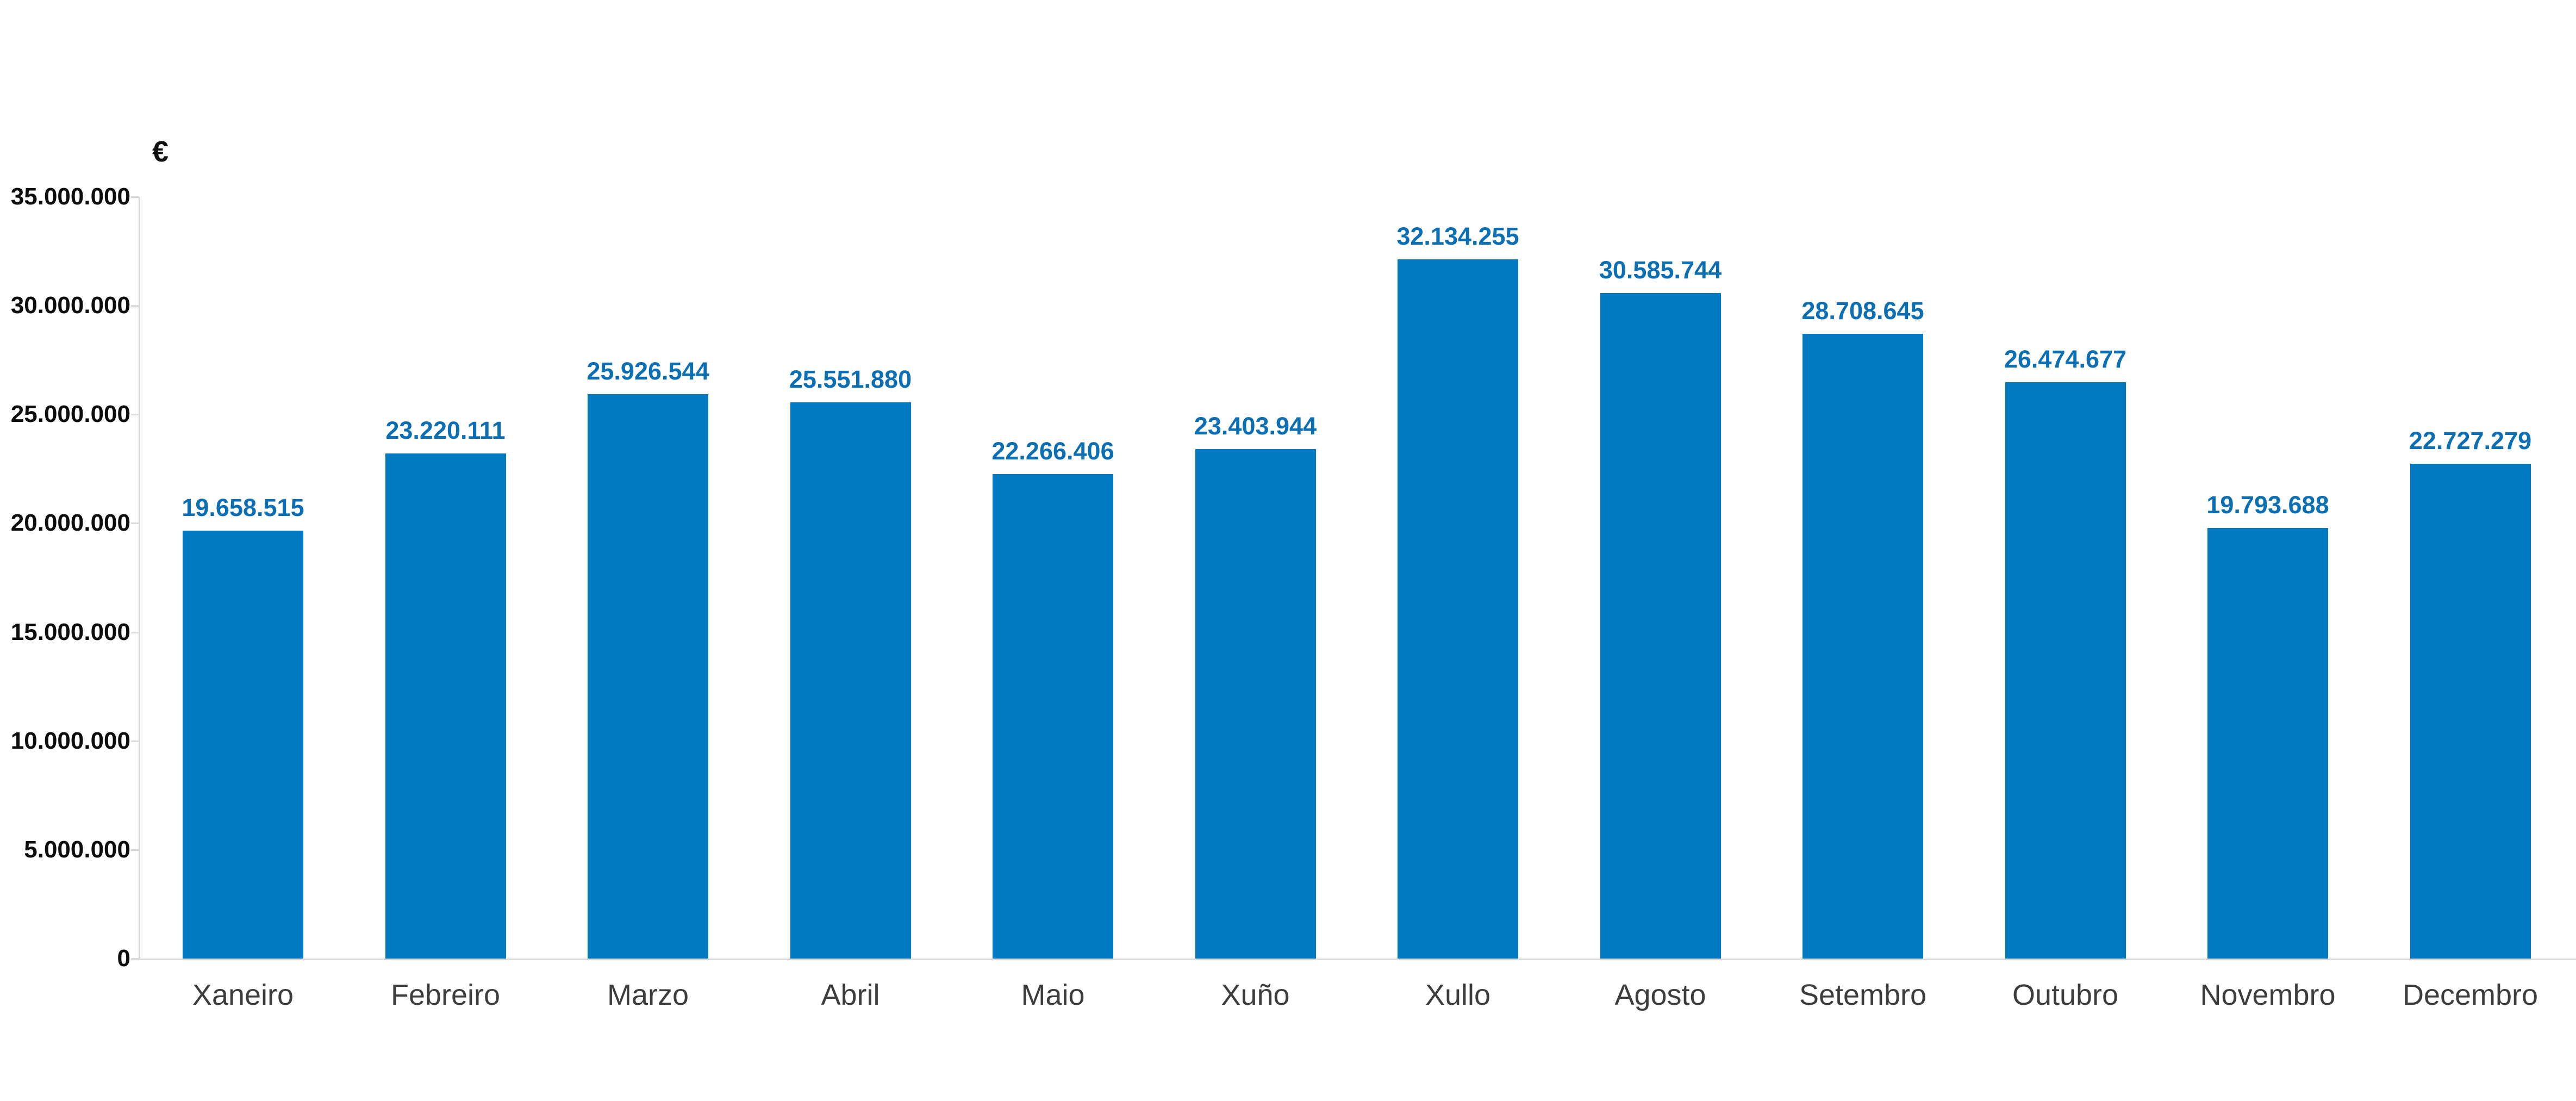 This screenshot has width=2576, height=1101. Describe the element at coordinates (648, 676) in the screenshot. I see `bar-marzo` at that location.